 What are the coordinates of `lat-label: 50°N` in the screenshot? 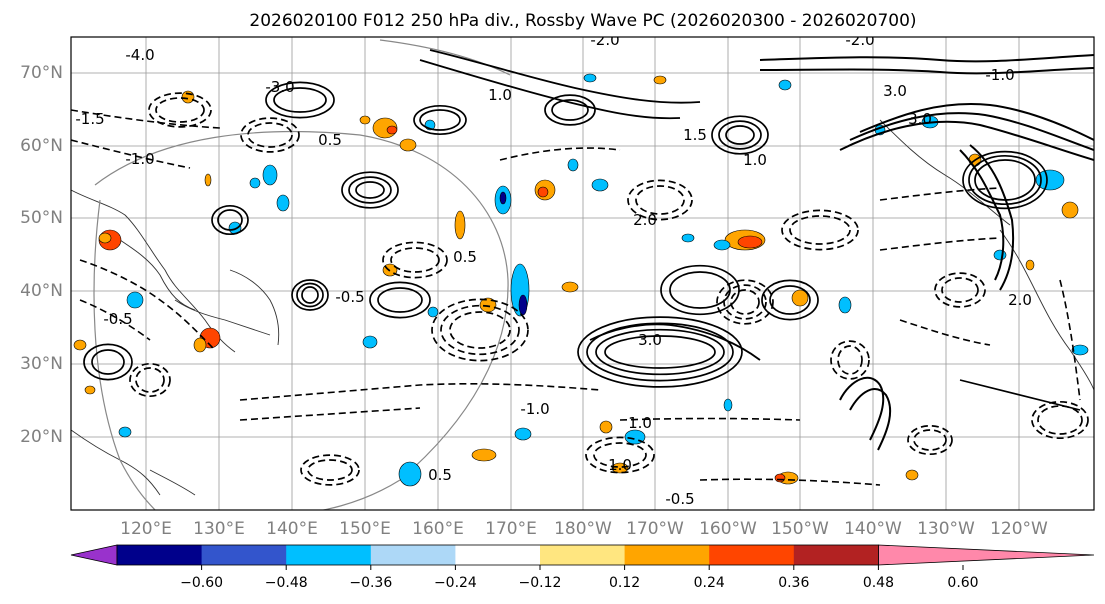 It's located at (41, 218).